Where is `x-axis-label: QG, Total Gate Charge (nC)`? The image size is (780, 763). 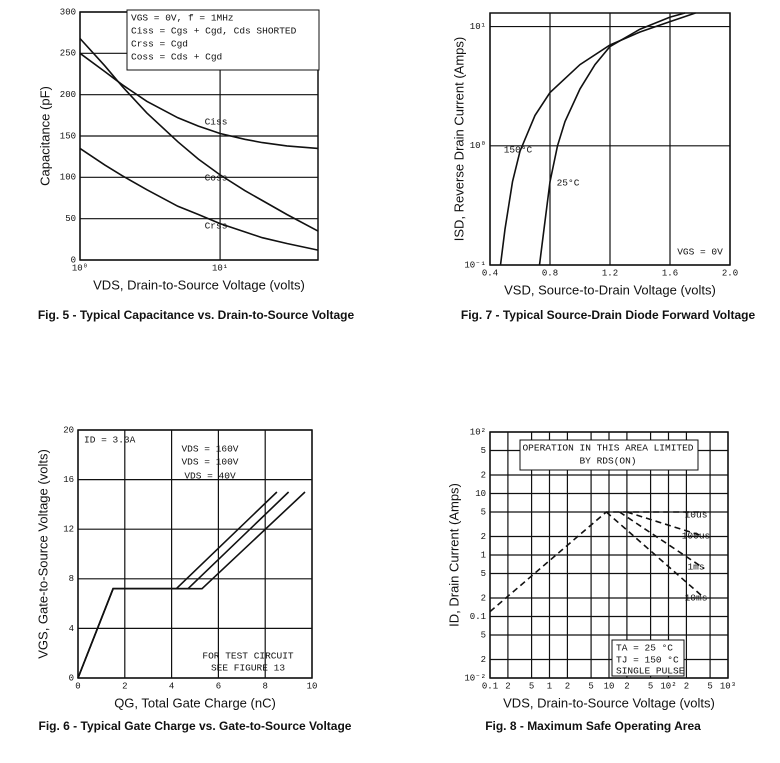
x-axis-label: QG, Total Gate Charge (nC) is located at coordinates (195, 702).